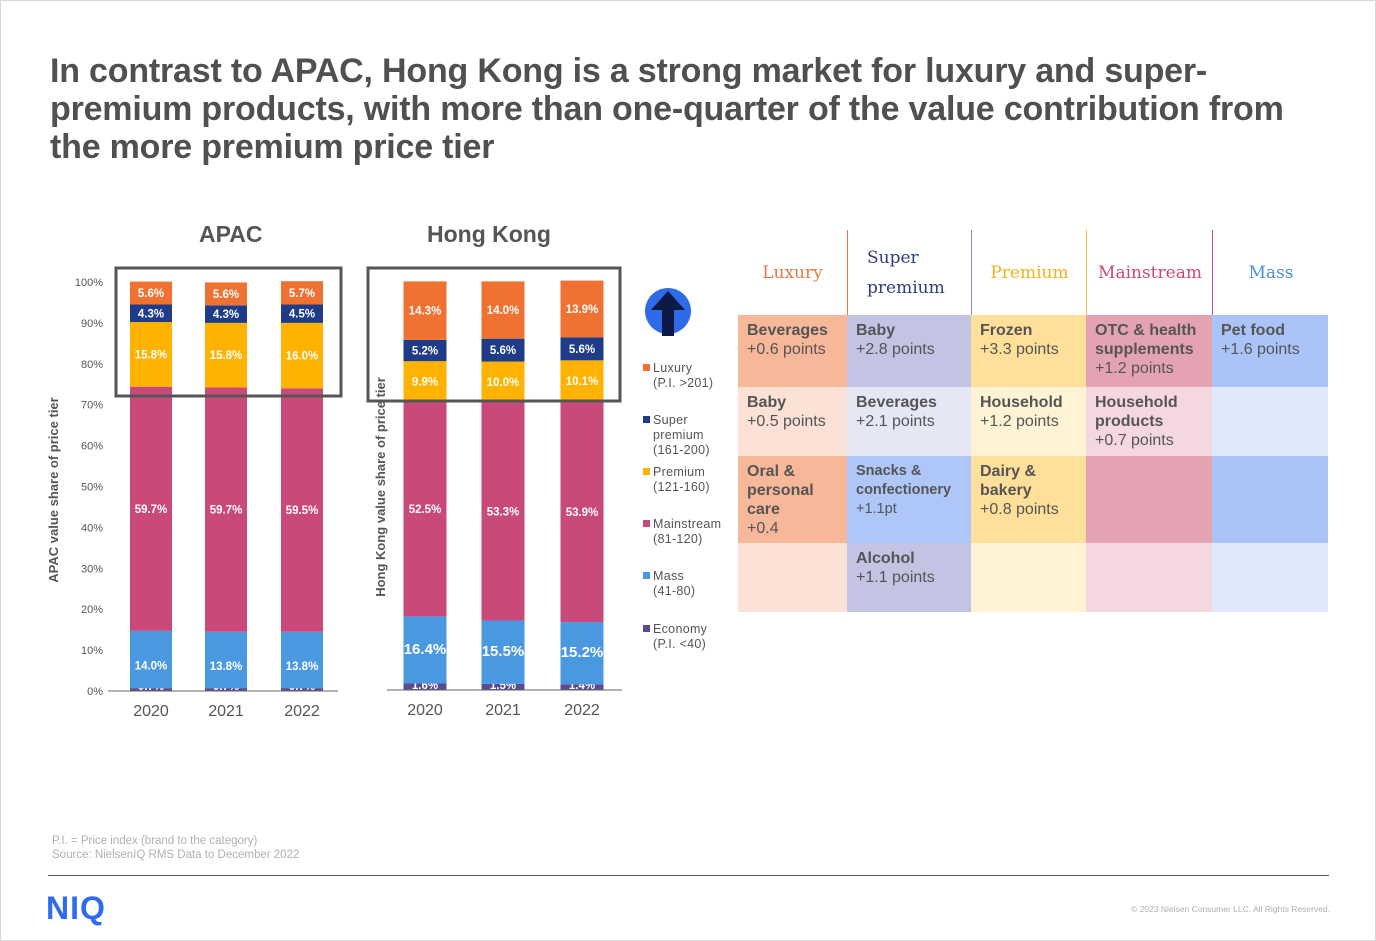 The height and width of the screenshot is (941, 1376). Describe the element at coordinates (1149, 421) in the screenshot. I see `table-cell: Household products +0.7 points` at that location.